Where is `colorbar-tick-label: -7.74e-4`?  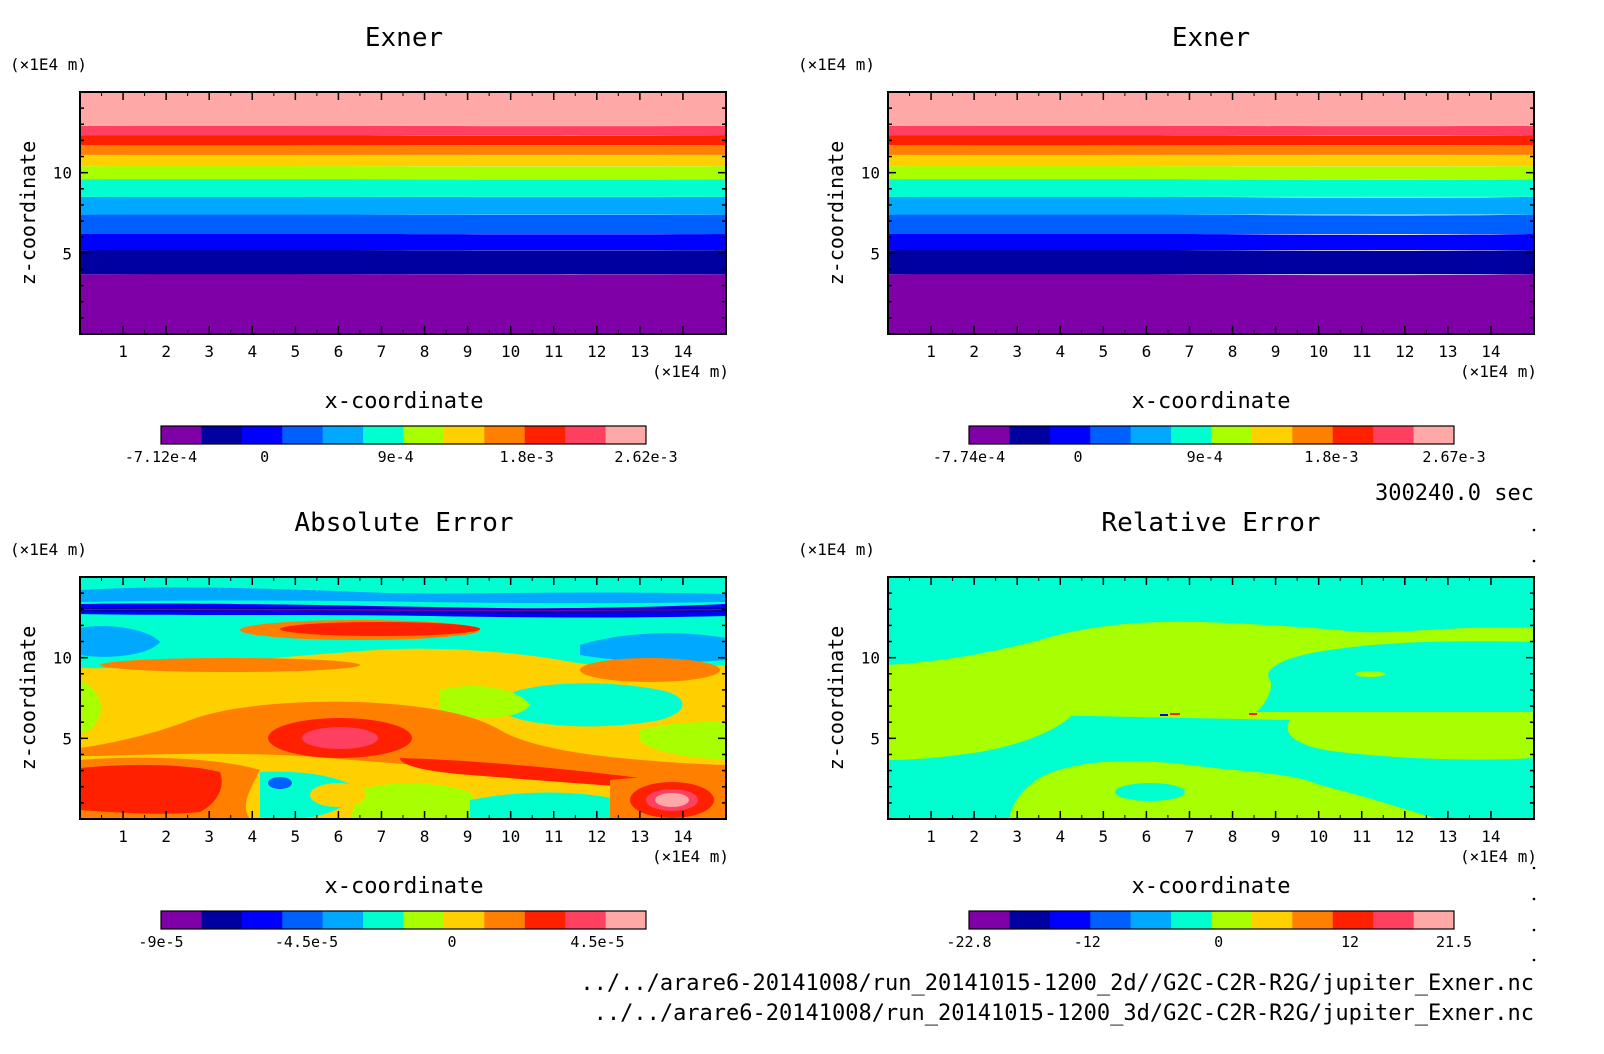 colorbar-tick-label: -7.74e-4 is located at coordinates (969, 457).